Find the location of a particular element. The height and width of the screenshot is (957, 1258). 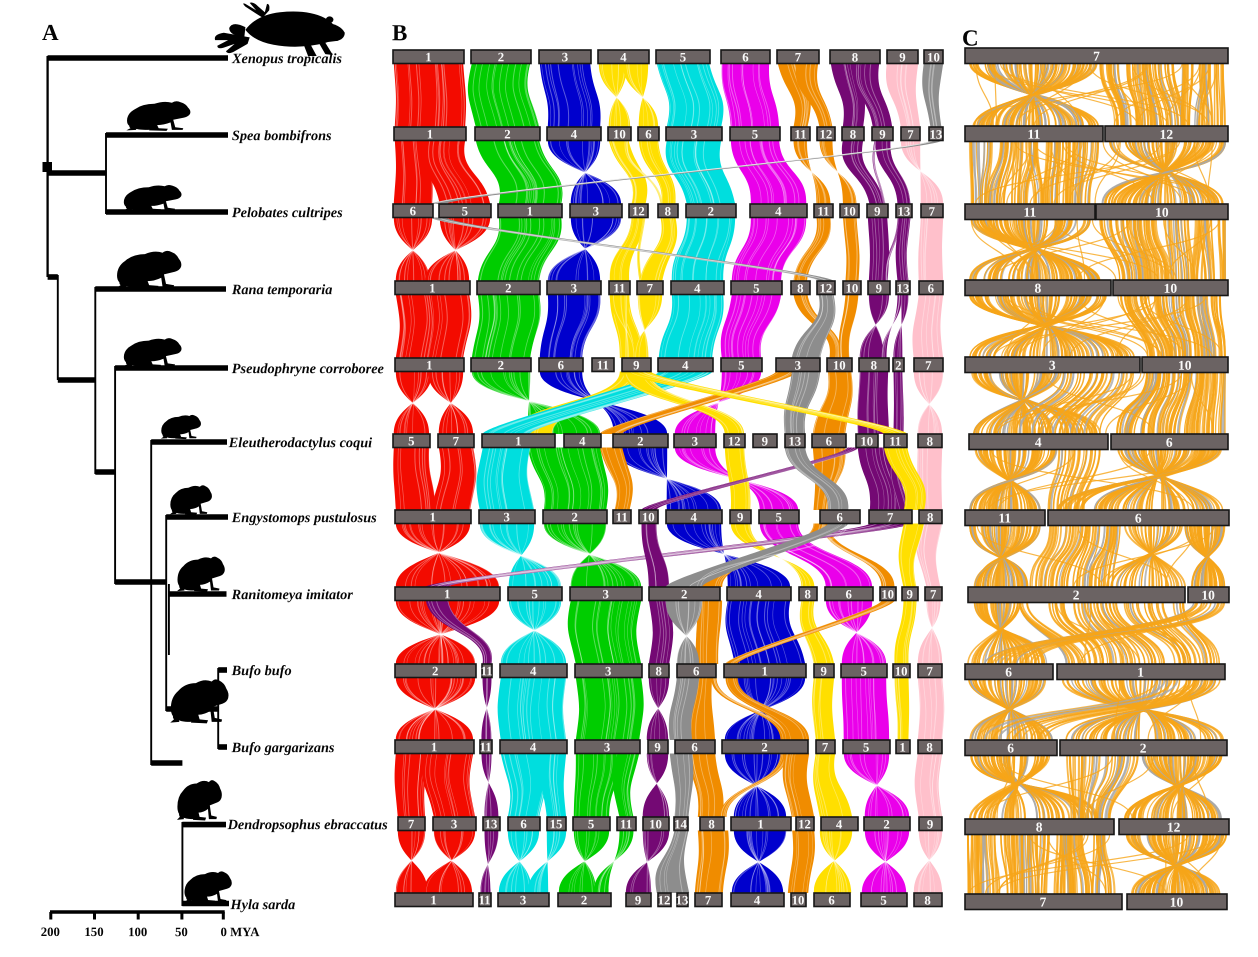

svg-text: Bufo bufo is located at coordinates (261, 671).